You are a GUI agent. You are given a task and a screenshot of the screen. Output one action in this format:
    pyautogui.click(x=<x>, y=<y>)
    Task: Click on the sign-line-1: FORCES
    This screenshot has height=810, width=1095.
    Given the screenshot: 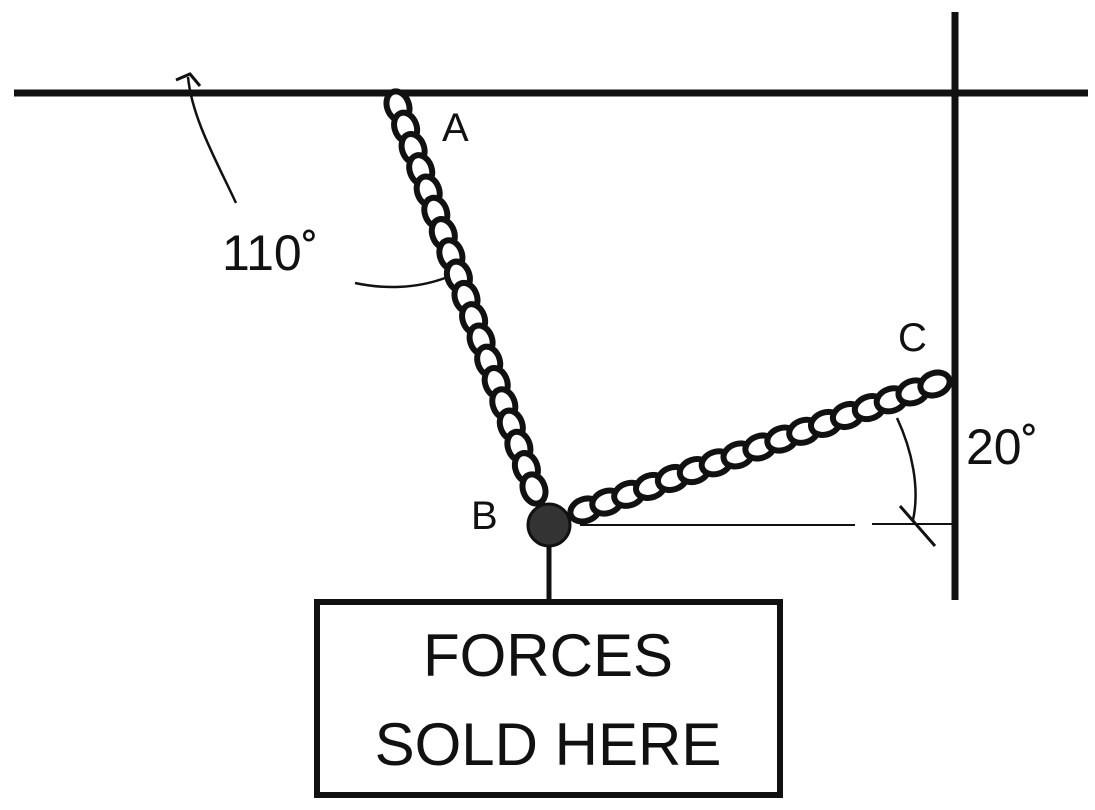 What is the action you would take?
    pyautogui.click(x=548, y=655)
    